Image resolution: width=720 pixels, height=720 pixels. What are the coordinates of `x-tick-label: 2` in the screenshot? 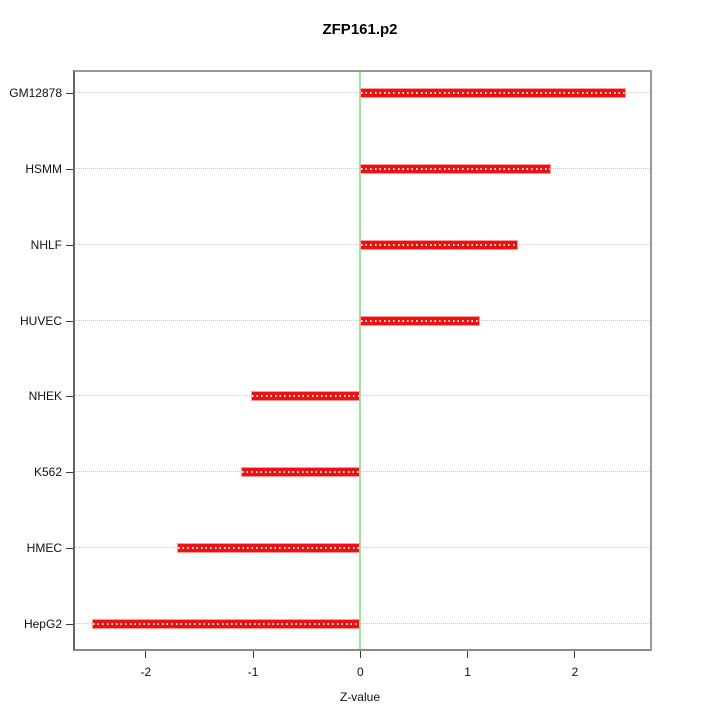 It's located at (575, 672).